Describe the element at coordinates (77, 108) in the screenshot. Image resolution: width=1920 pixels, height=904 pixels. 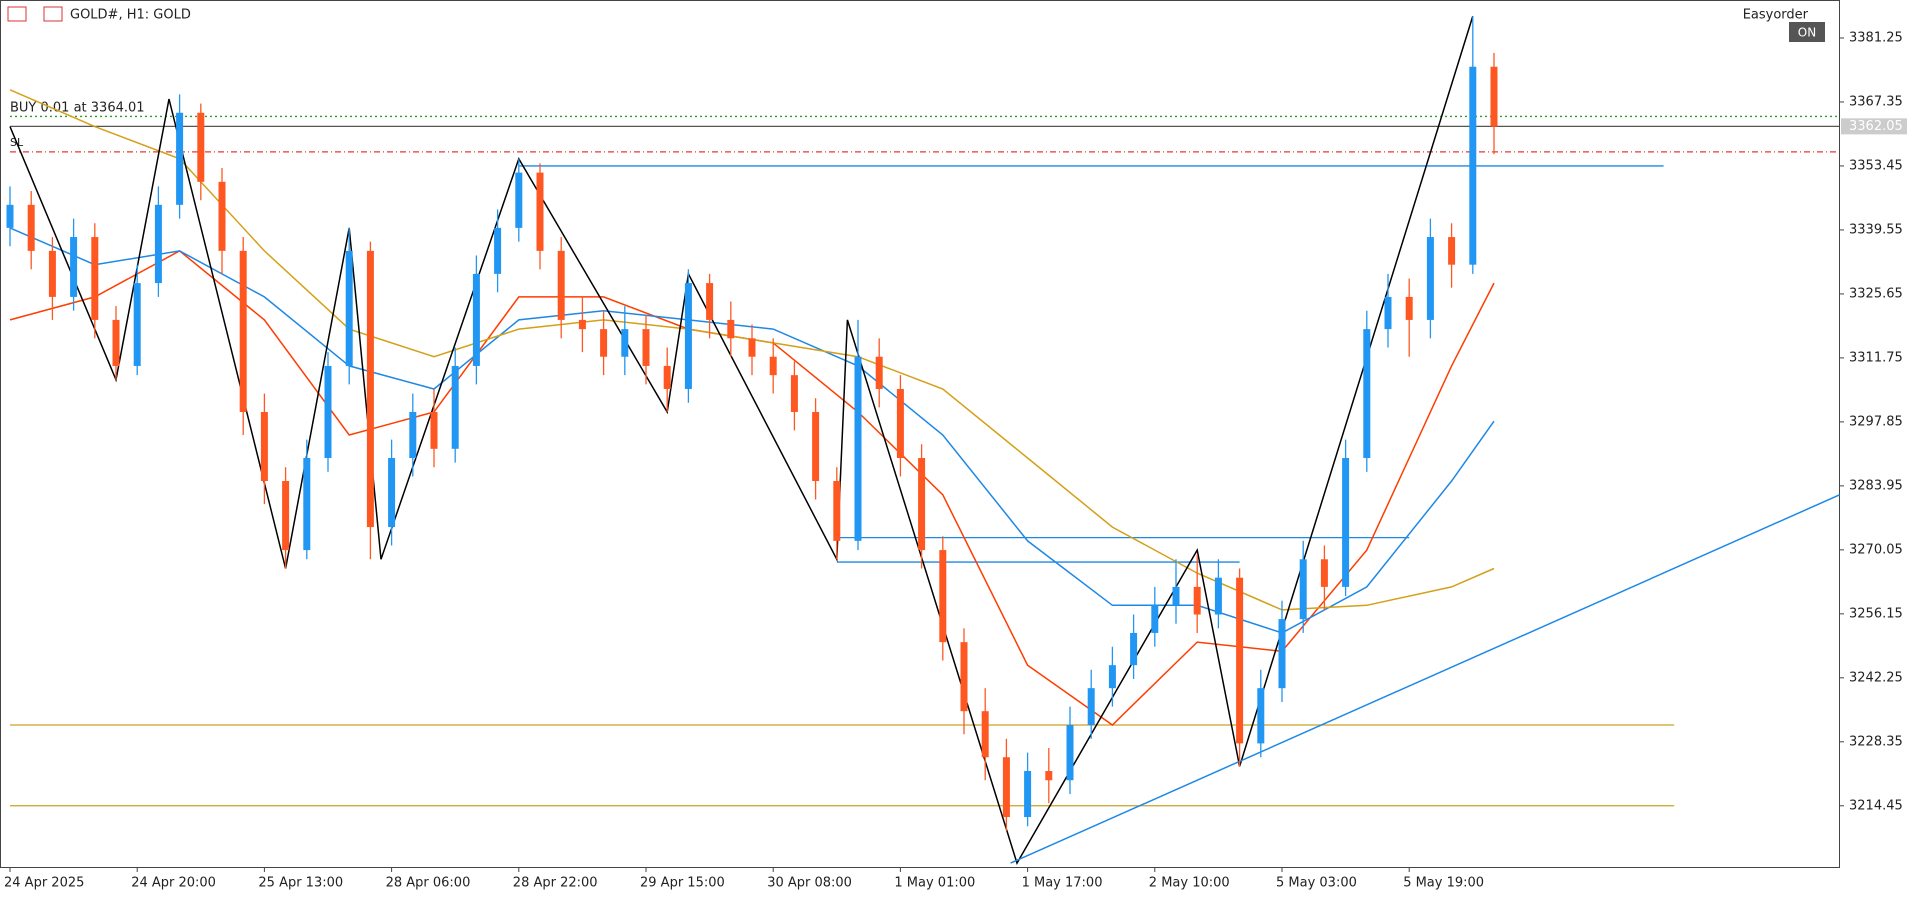
I see `order-label: BUY 0.01 at 3364.01` at that location.